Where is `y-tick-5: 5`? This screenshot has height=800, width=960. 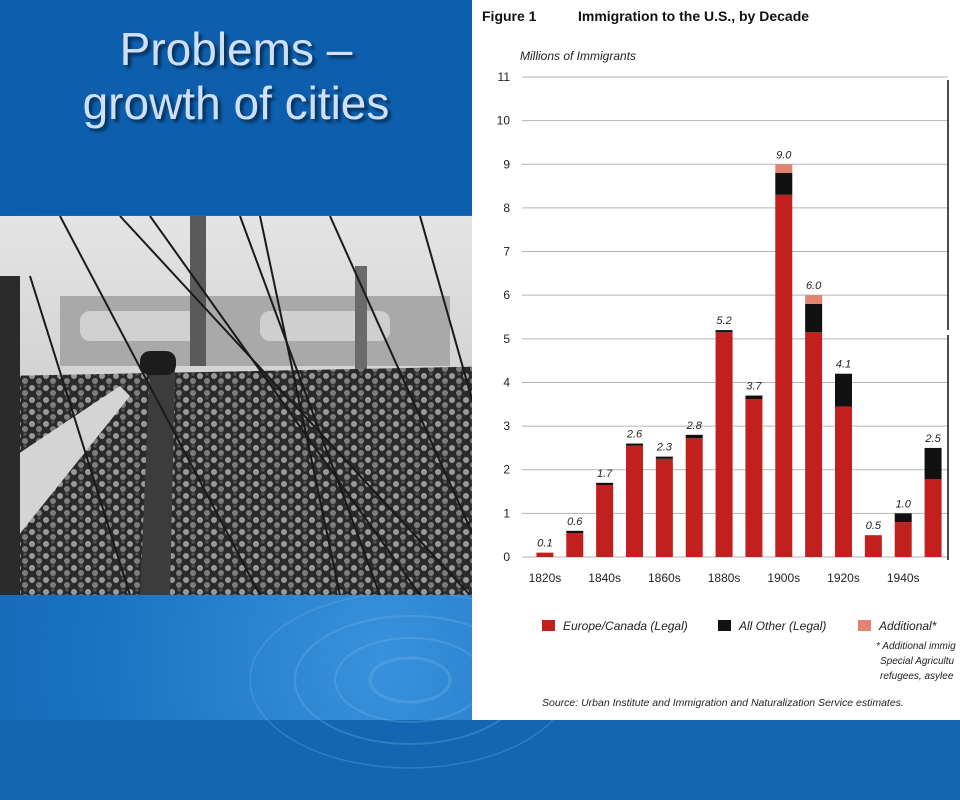
y-tick-5: 5 is located at coordinates (506, 339).